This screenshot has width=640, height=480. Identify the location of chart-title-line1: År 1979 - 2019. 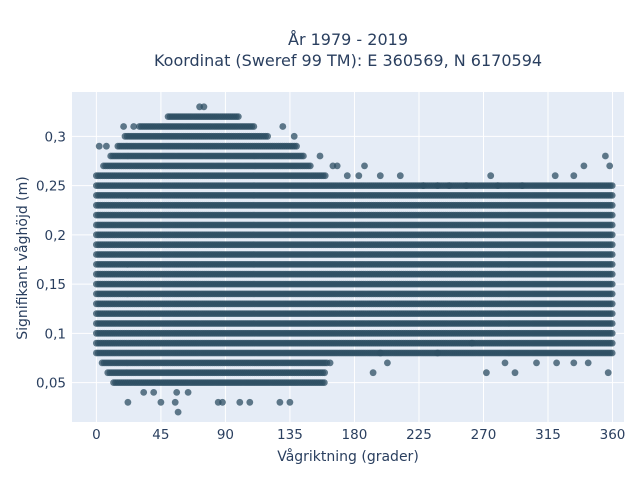
(348, 39).